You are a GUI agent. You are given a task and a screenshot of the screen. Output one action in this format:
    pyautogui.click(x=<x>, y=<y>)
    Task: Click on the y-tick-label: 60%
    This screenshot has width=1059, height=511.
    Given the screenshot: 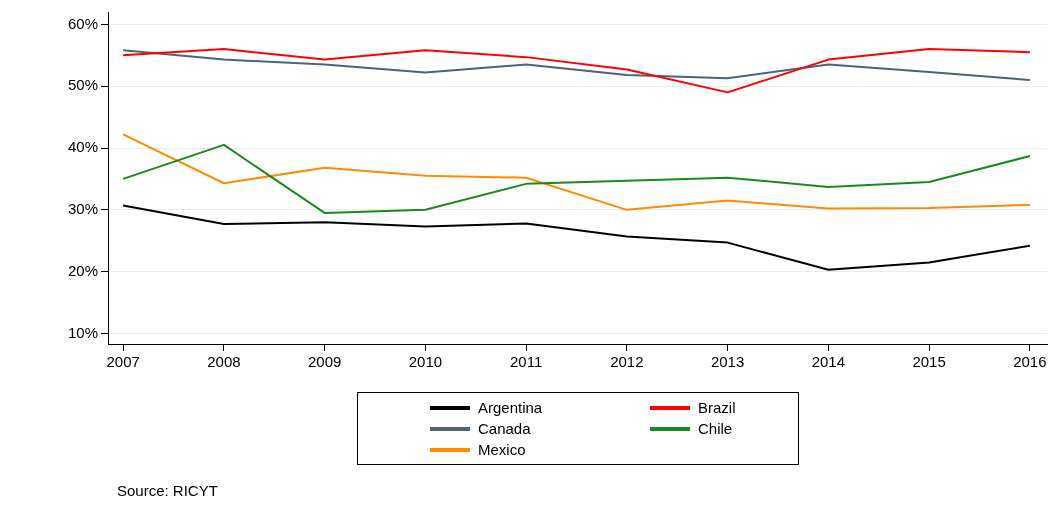 What is the action you would take?
    pyautogui.click(x=83, y=23)
    